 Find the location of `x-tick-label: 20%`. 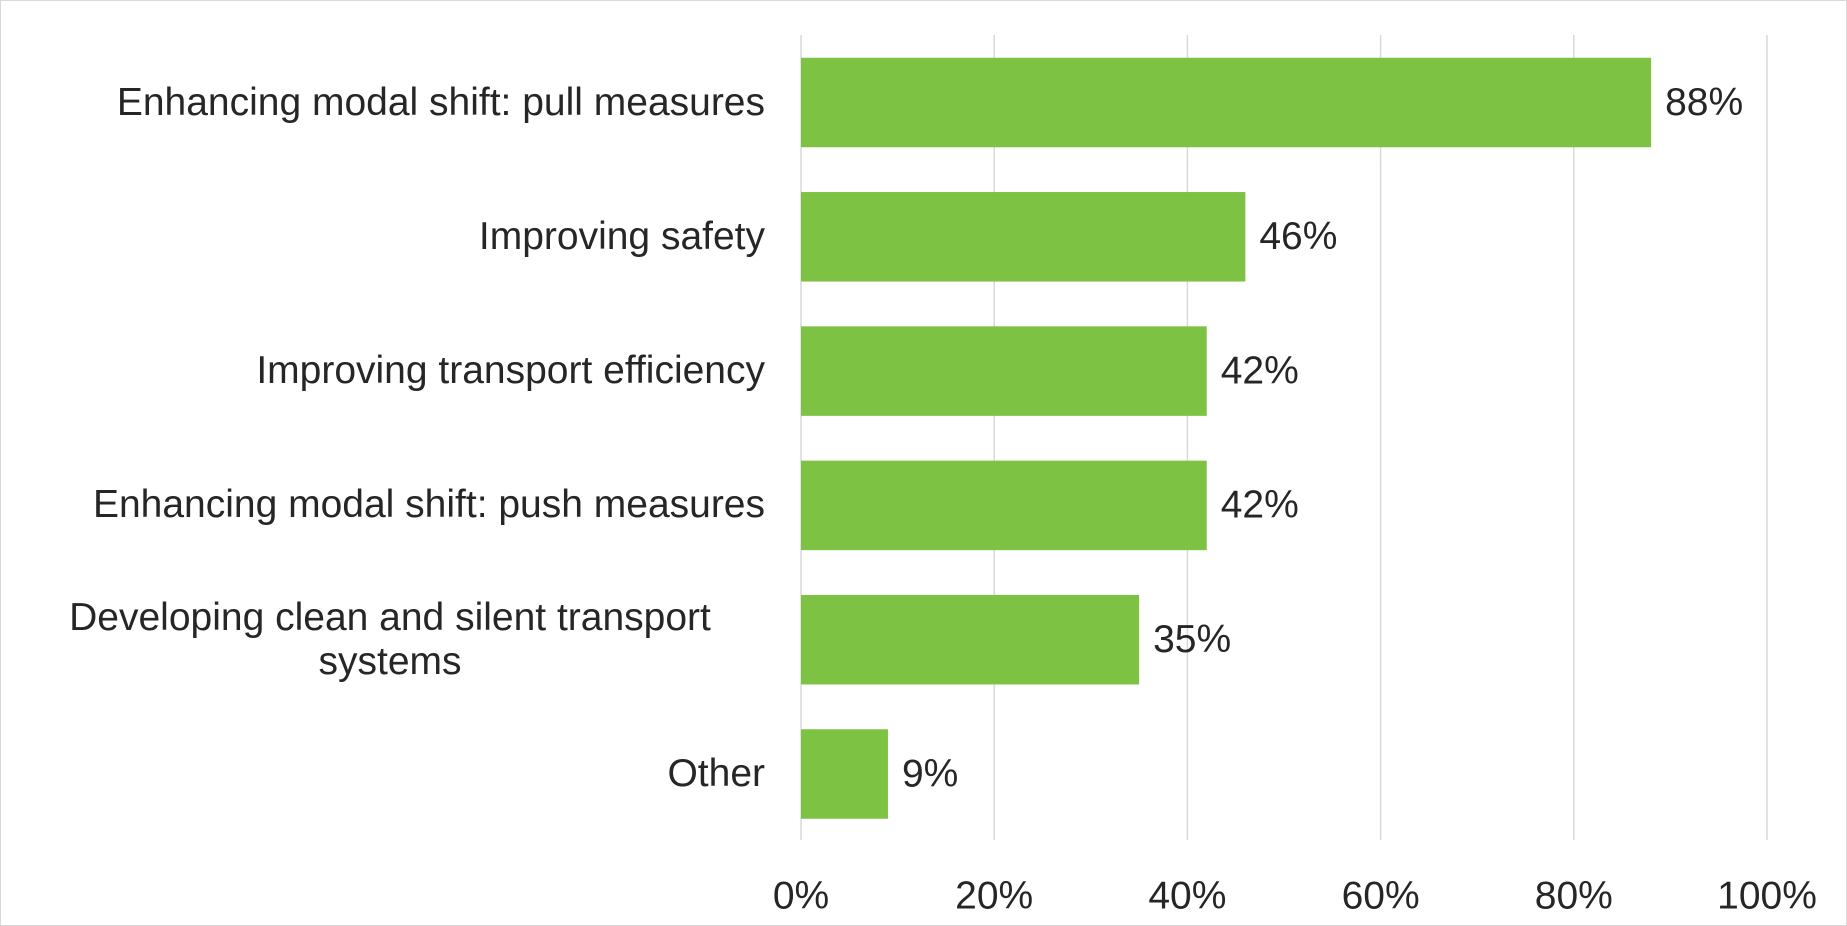

x-tick-label: 20% is located at coordinates (994, 895).